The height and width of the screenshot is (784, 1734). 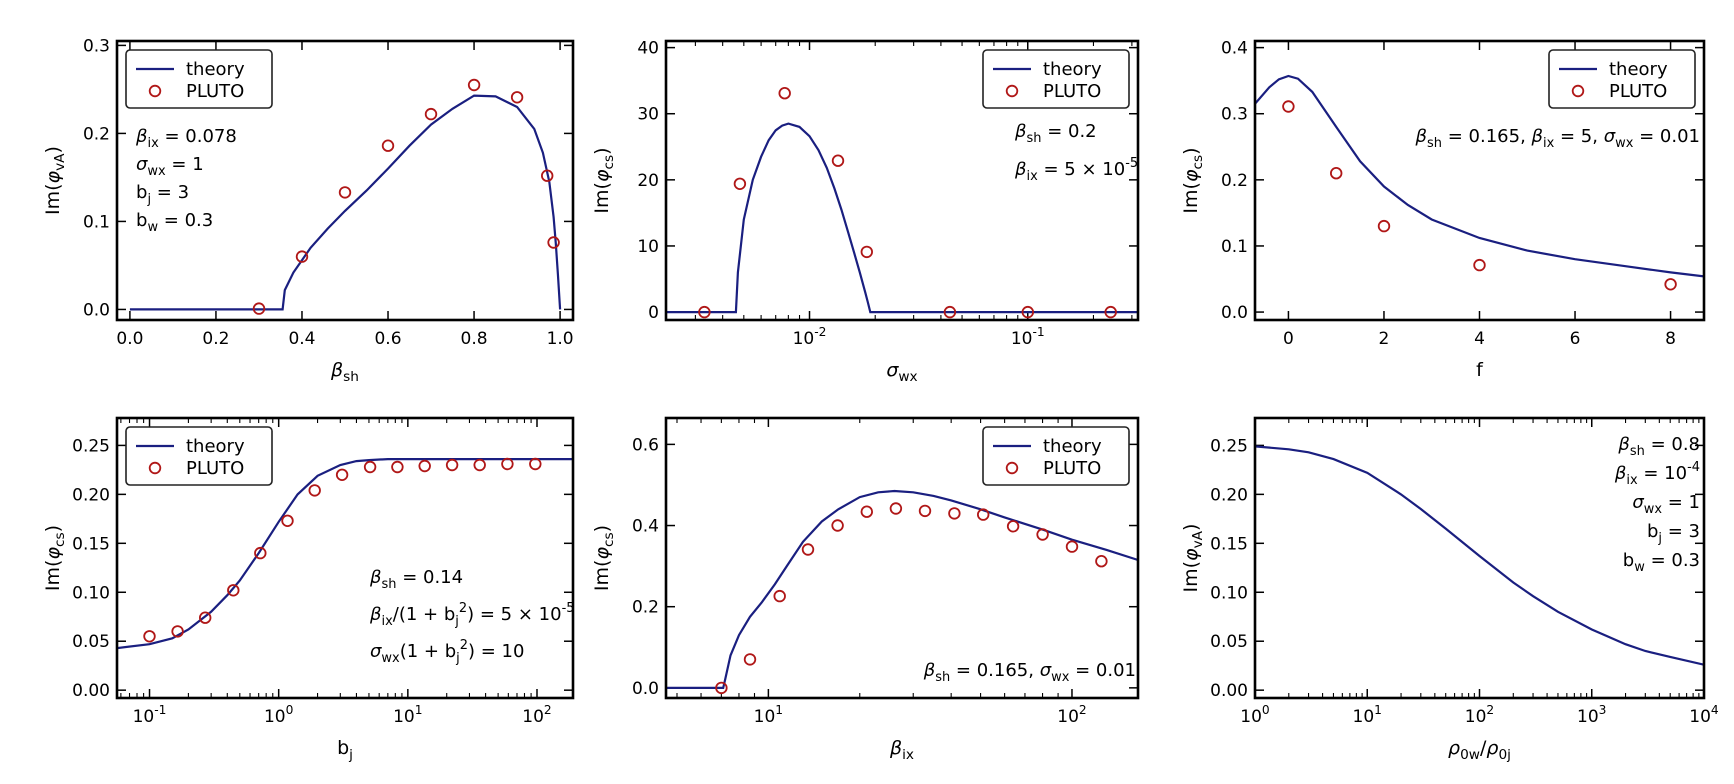 I want to click on y-tick-label: 0.15, so click(x=91, y=544).